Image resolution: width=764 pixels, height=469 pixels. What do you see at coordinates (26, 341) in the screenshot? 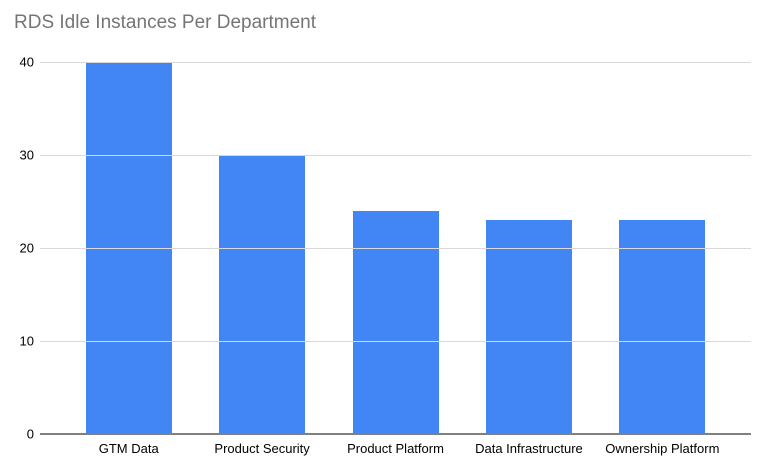
I see `y-tick-label: 10` at bounding box center [26, 341].